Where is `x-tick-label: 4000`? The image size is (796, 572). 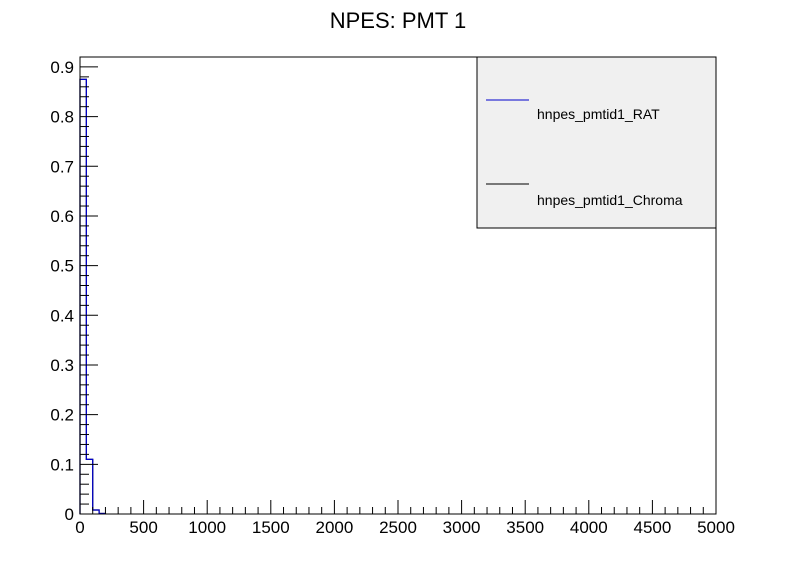 x-tick-label: 4000 is located at coordinates (589, 527).